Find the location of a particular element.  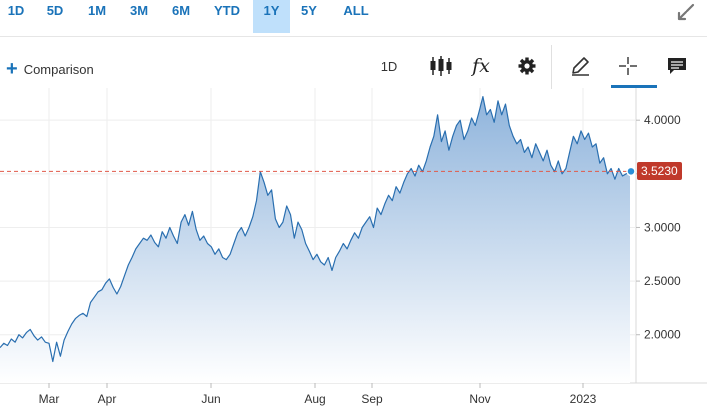

range-button-5d: 5D is located at coordinates (55, 10).